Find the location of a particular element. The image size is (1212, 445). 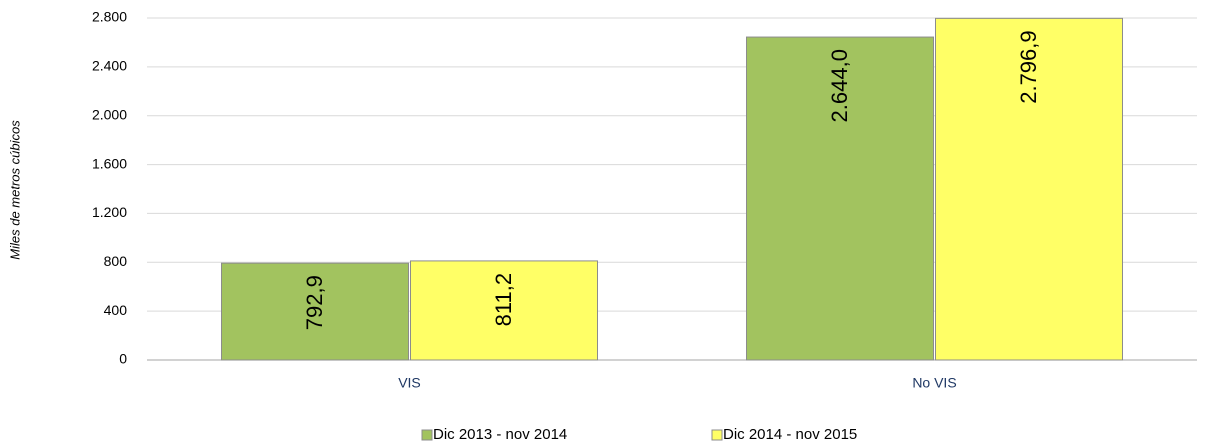

y-tick-label: 2.000 is located at coordinates (109, 114).